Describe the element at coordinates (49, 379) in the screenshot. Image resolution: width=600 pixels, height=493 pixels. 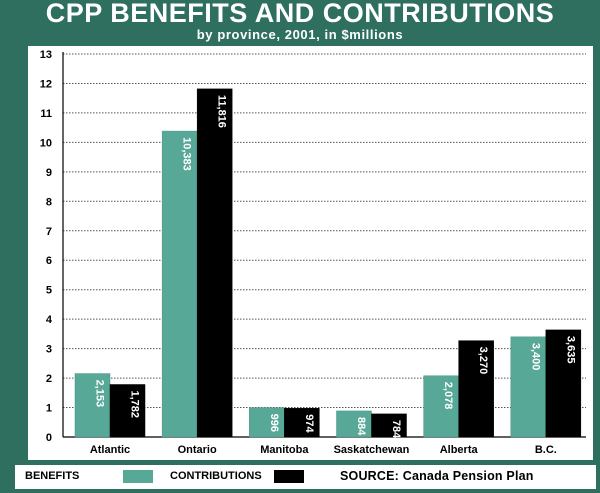
I see `y-tick-label: 2` at that location.